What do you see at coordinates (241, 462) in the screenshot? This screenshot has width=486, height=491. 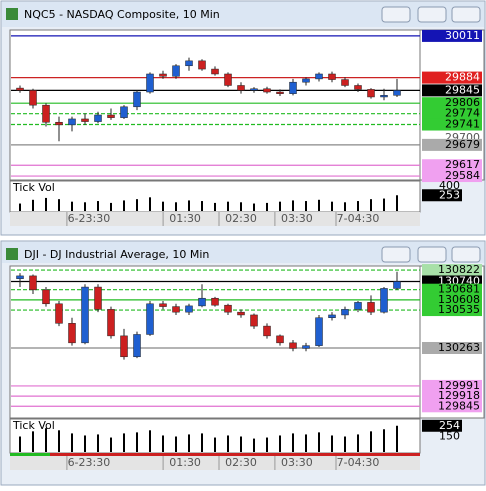 I see `time-label: 02:30` at bounding box center [241, 462].